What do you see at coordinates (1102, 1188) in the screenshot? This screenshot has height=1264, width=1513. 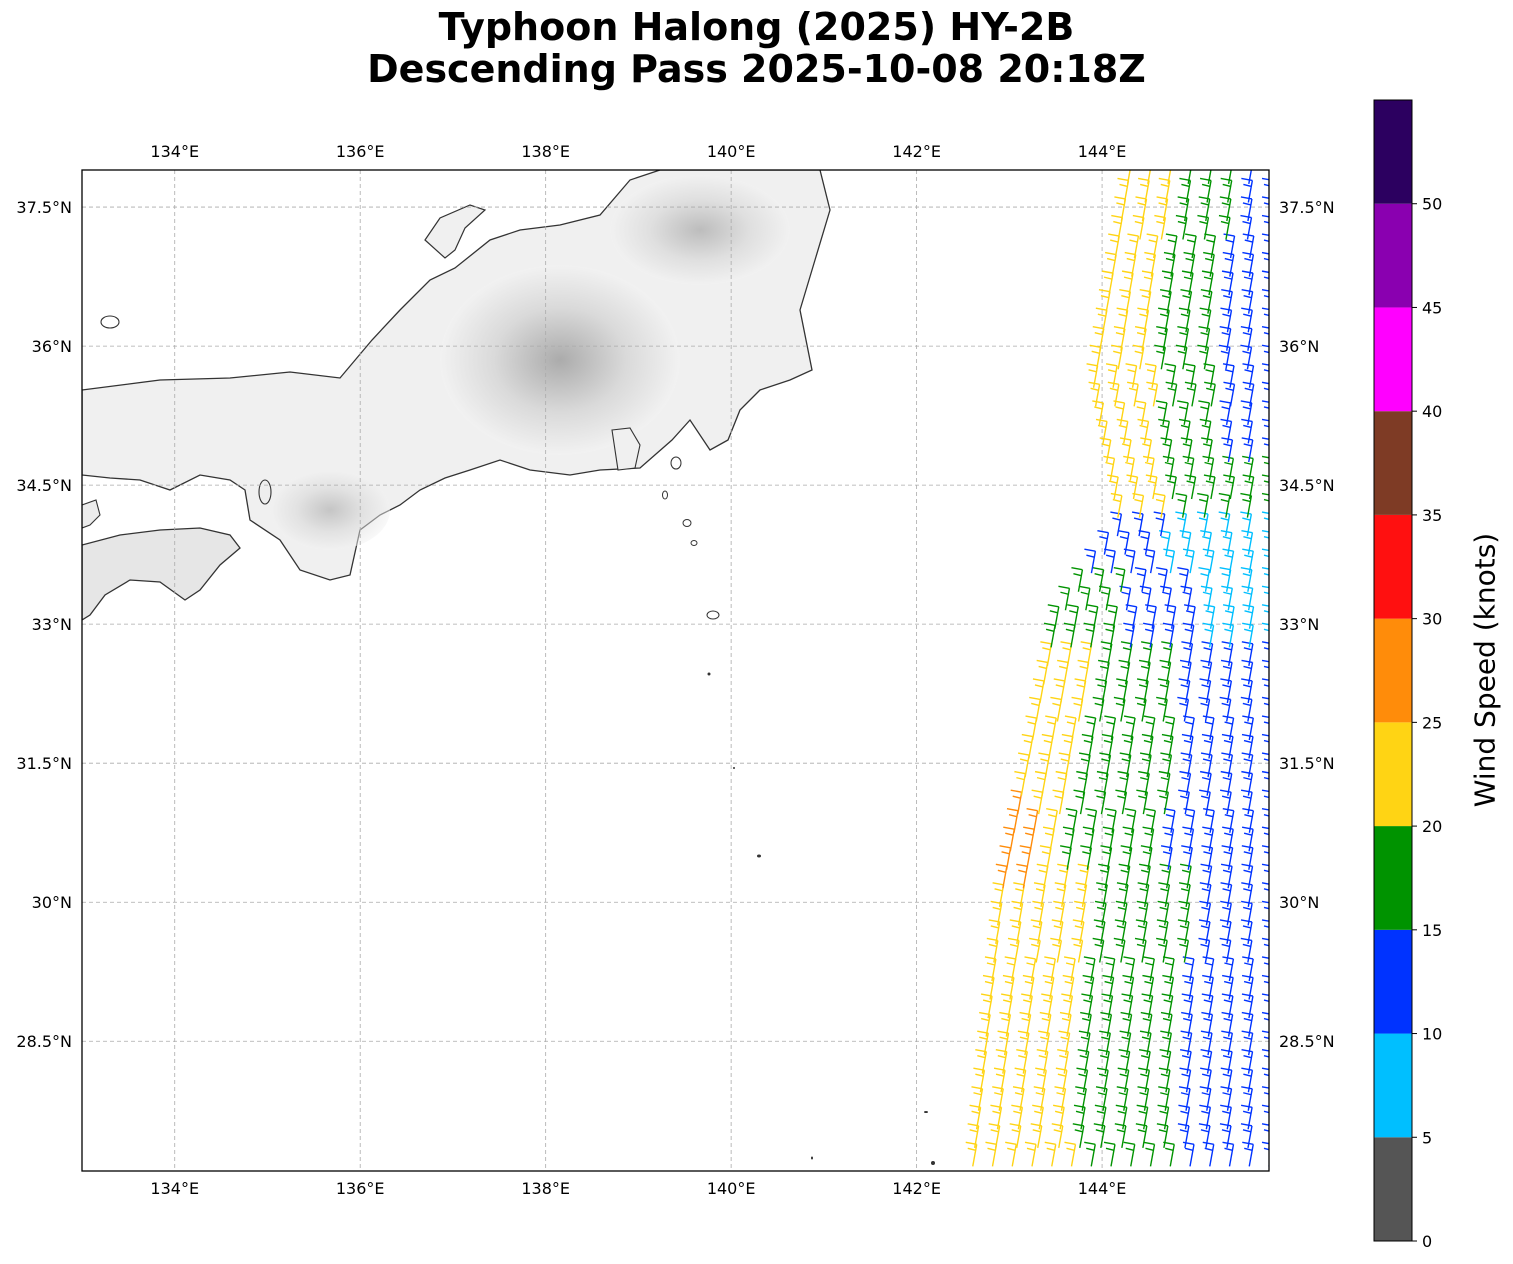 I see `lon-tick-label-bottom: 144°E` at bounding box center [1102, 1188].